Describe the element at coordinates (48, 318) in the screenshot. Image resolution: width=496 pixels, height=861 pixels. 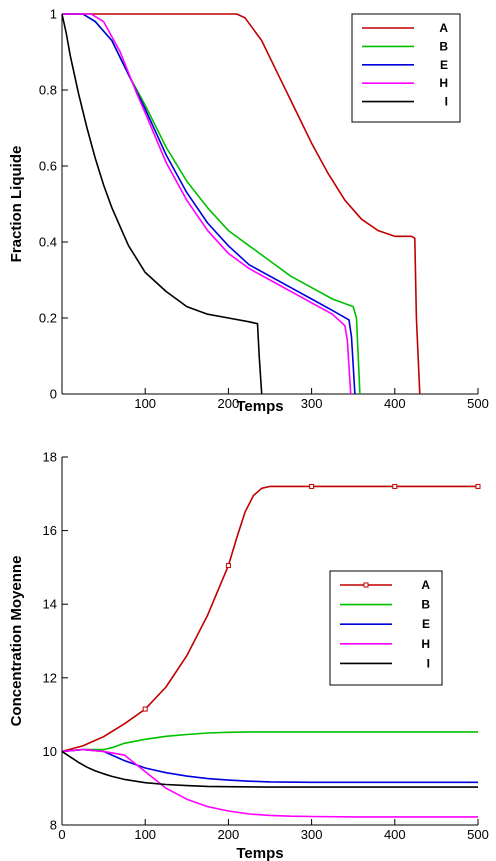
I see `y-tick-label: 0.2` at that location.